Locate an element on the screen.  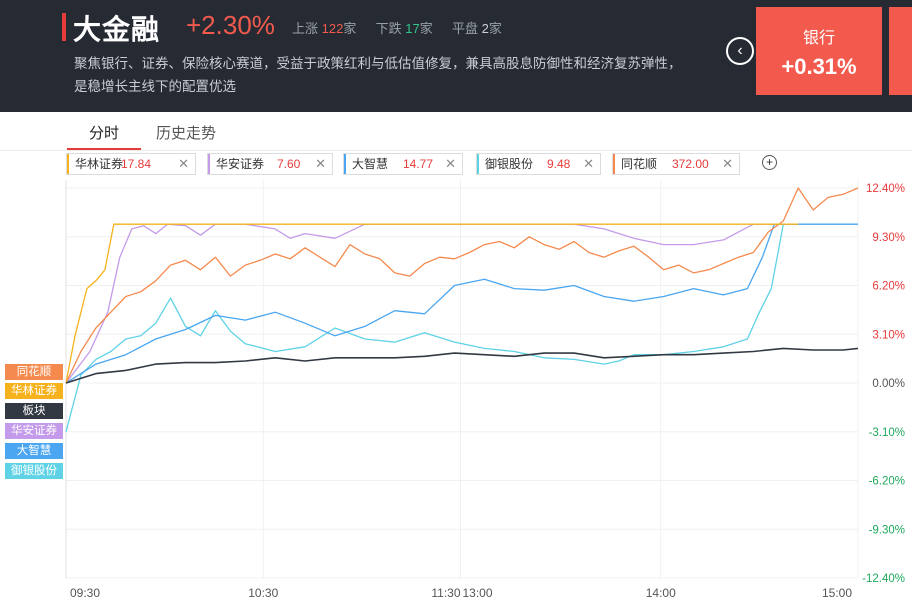
title-accent-bar is located at coordinates (64, 27).